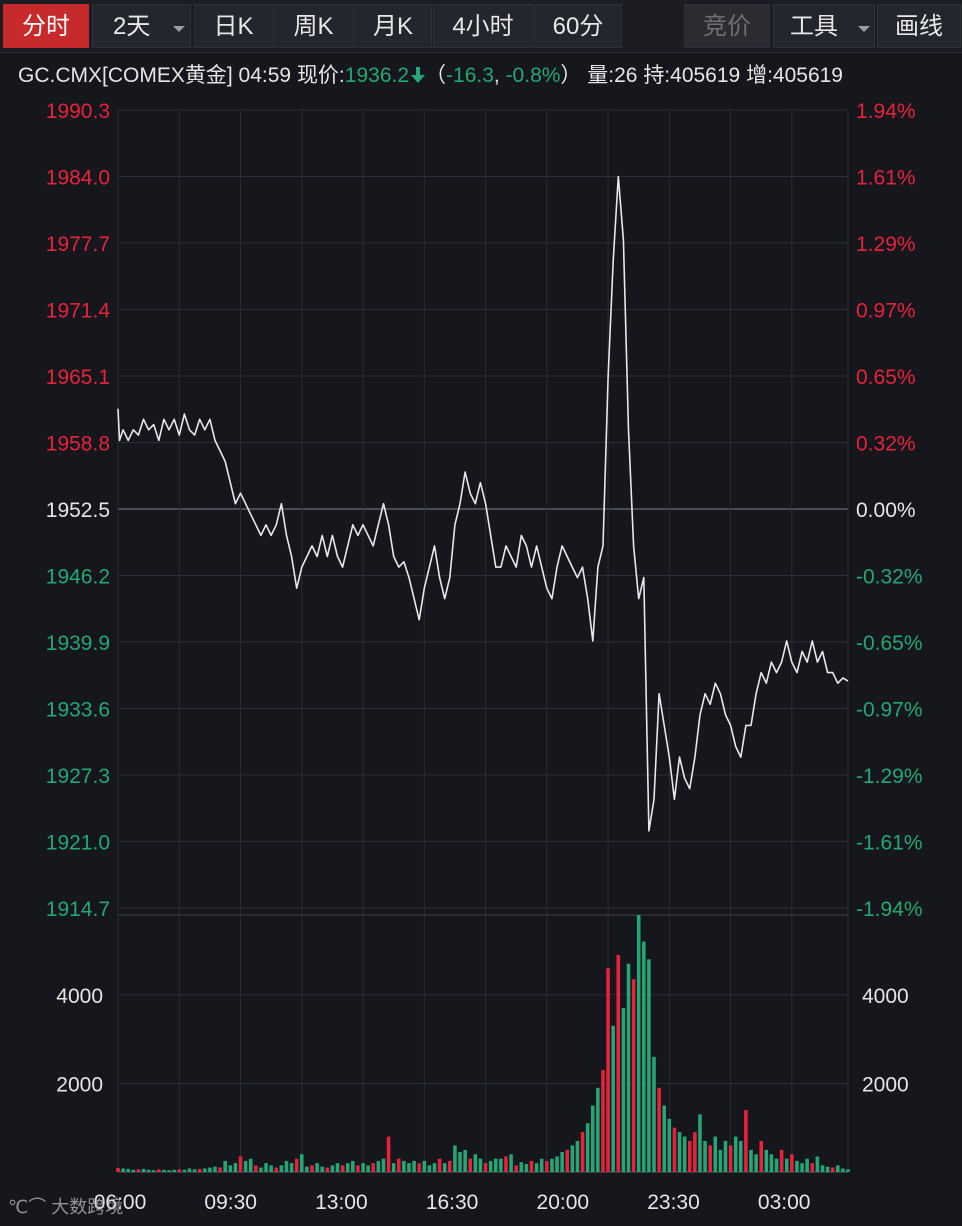 This screenshot has width=962, height=1226. Describe the element at coordinates (265, 75) in the screenshot. I see `quote-time: 04:59` at that location.